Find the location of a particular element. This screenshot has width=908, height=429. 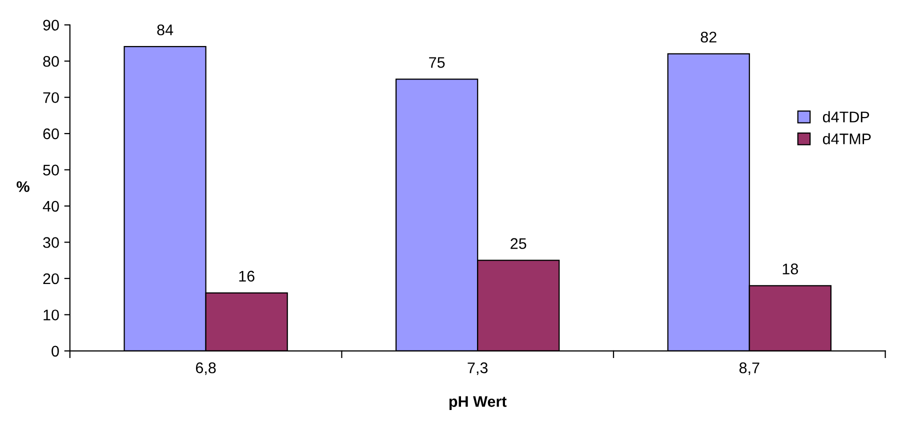

y-tick-label: 80 is located at coordinates (51, 61).